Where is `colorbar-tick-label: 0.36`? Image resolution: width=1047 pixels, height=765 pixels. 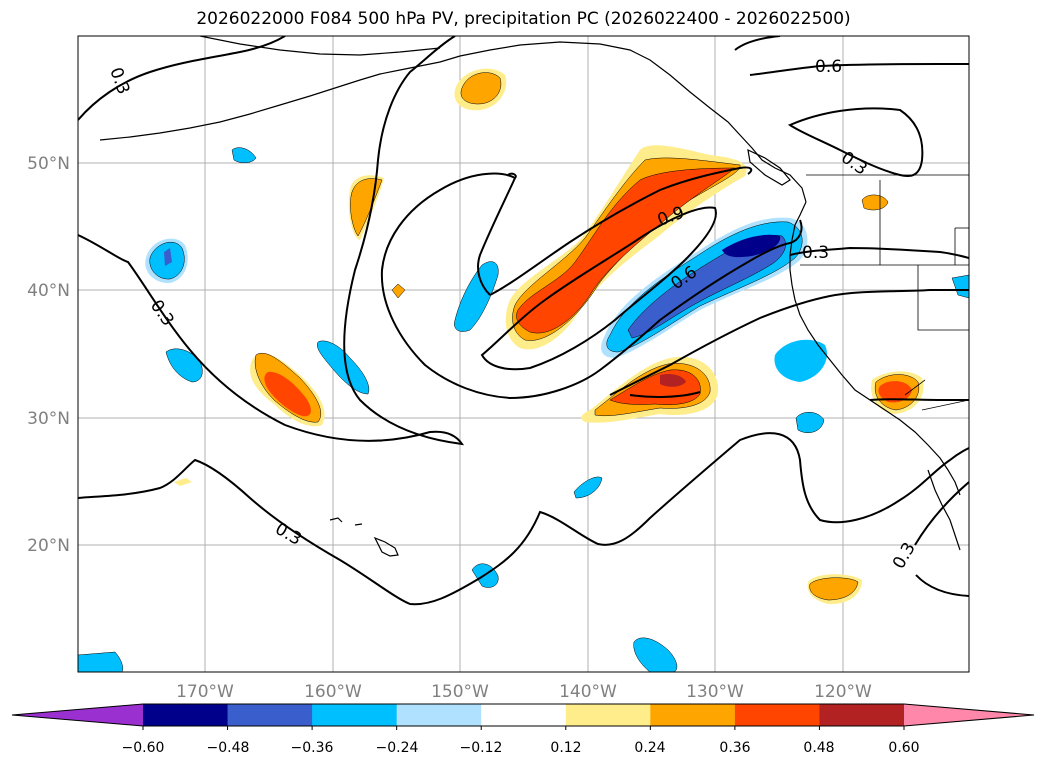
colorbar-tick-label: 0.36 is located at coordinates (734, 748).